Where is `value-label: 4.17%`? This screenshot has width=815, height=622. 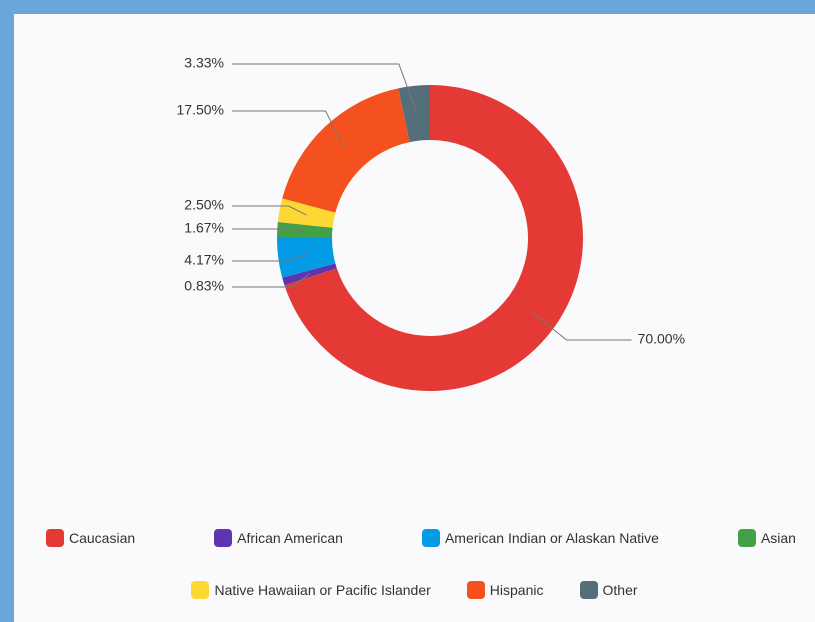 value-label: 4.17% is located at coordinates (204, 260).